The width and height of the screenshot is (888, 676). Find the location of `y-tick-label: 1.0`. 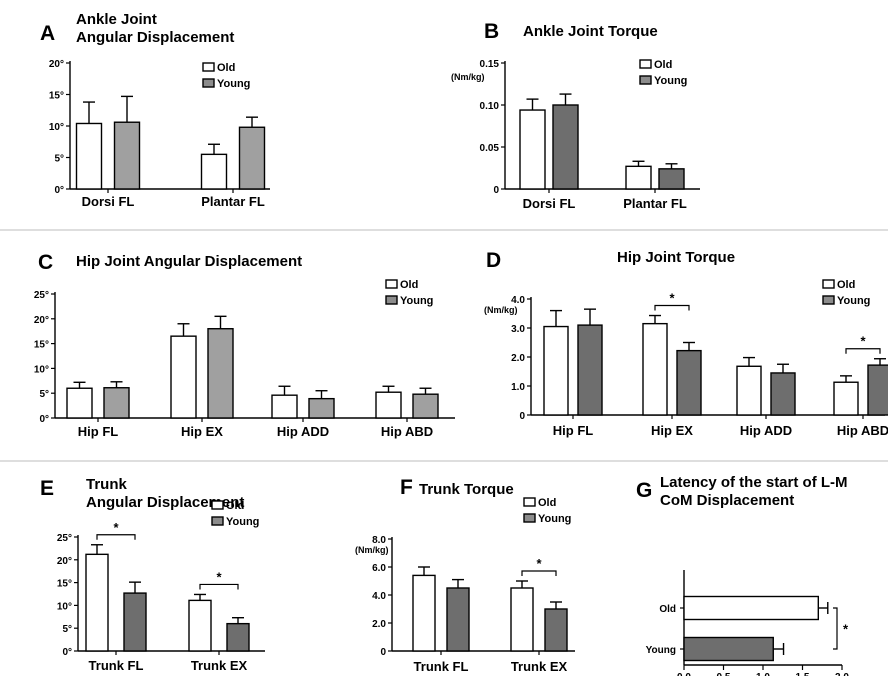

y-tick-label: 1.0 is located at coordinates (518, 387).